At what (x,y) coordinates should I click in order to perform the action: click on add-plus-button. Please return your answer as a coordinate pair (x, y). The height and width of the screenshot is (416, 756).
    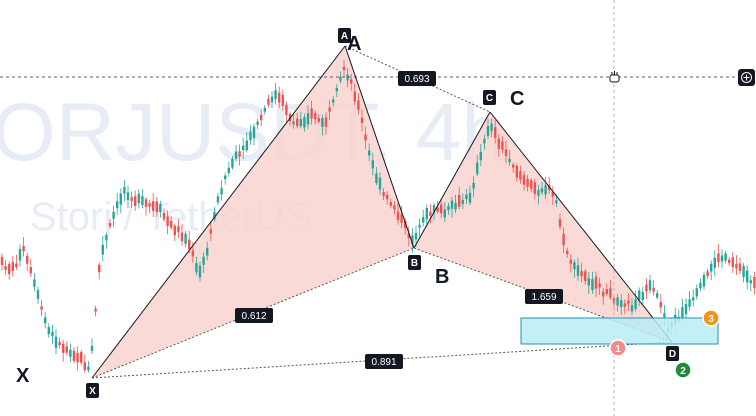
    Looking at the image, I should click on (746, 77).